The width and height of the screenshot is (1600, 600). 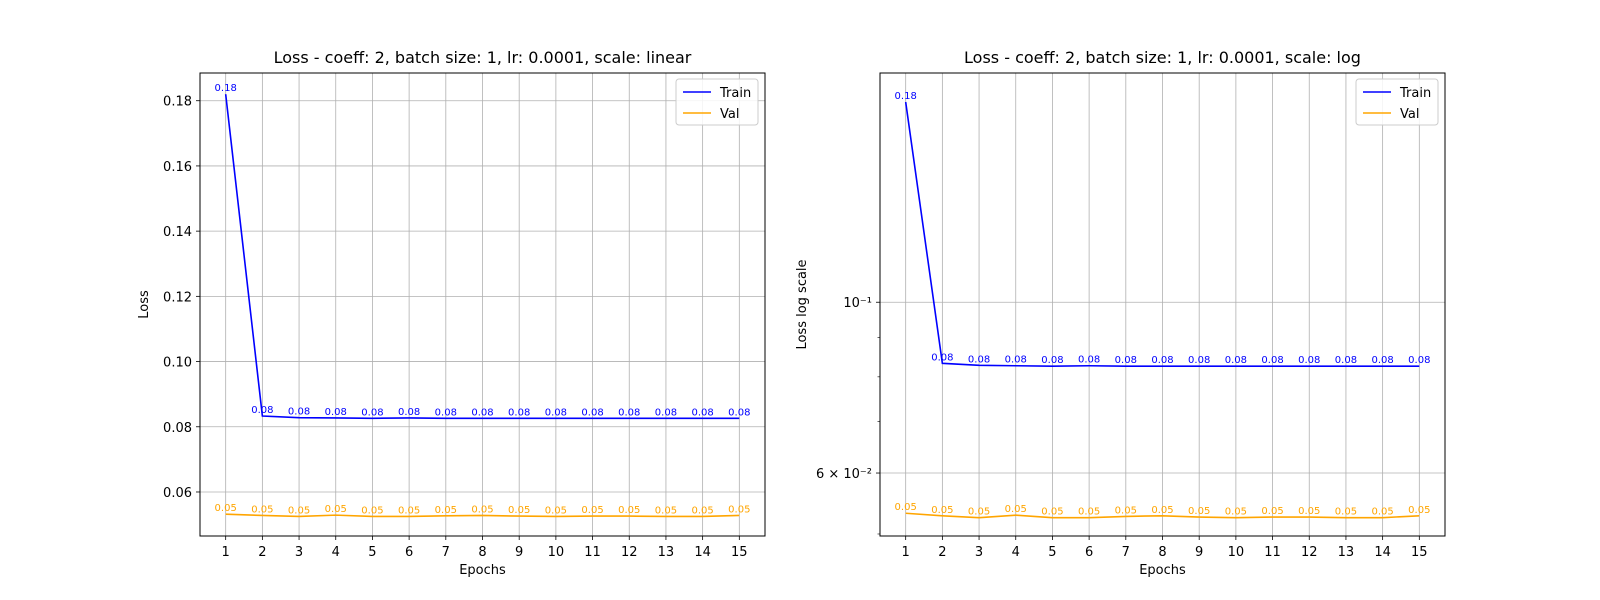 What do you see at coordinates (177, 232) in the screenshot?
I see `y-tick-label: 0.14` at bounding box center [177, 232].